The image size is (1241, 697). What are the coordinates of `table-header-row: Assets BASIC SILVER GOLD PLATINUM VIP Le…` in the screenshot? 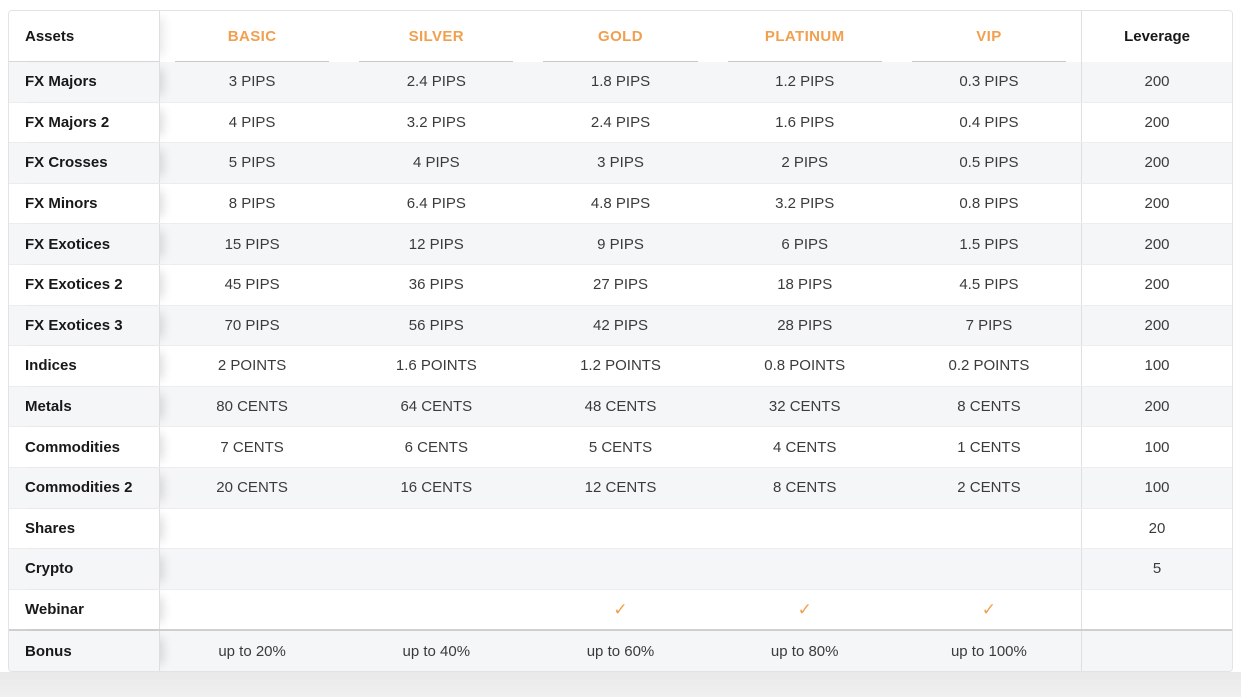 It's located at (620, 36).